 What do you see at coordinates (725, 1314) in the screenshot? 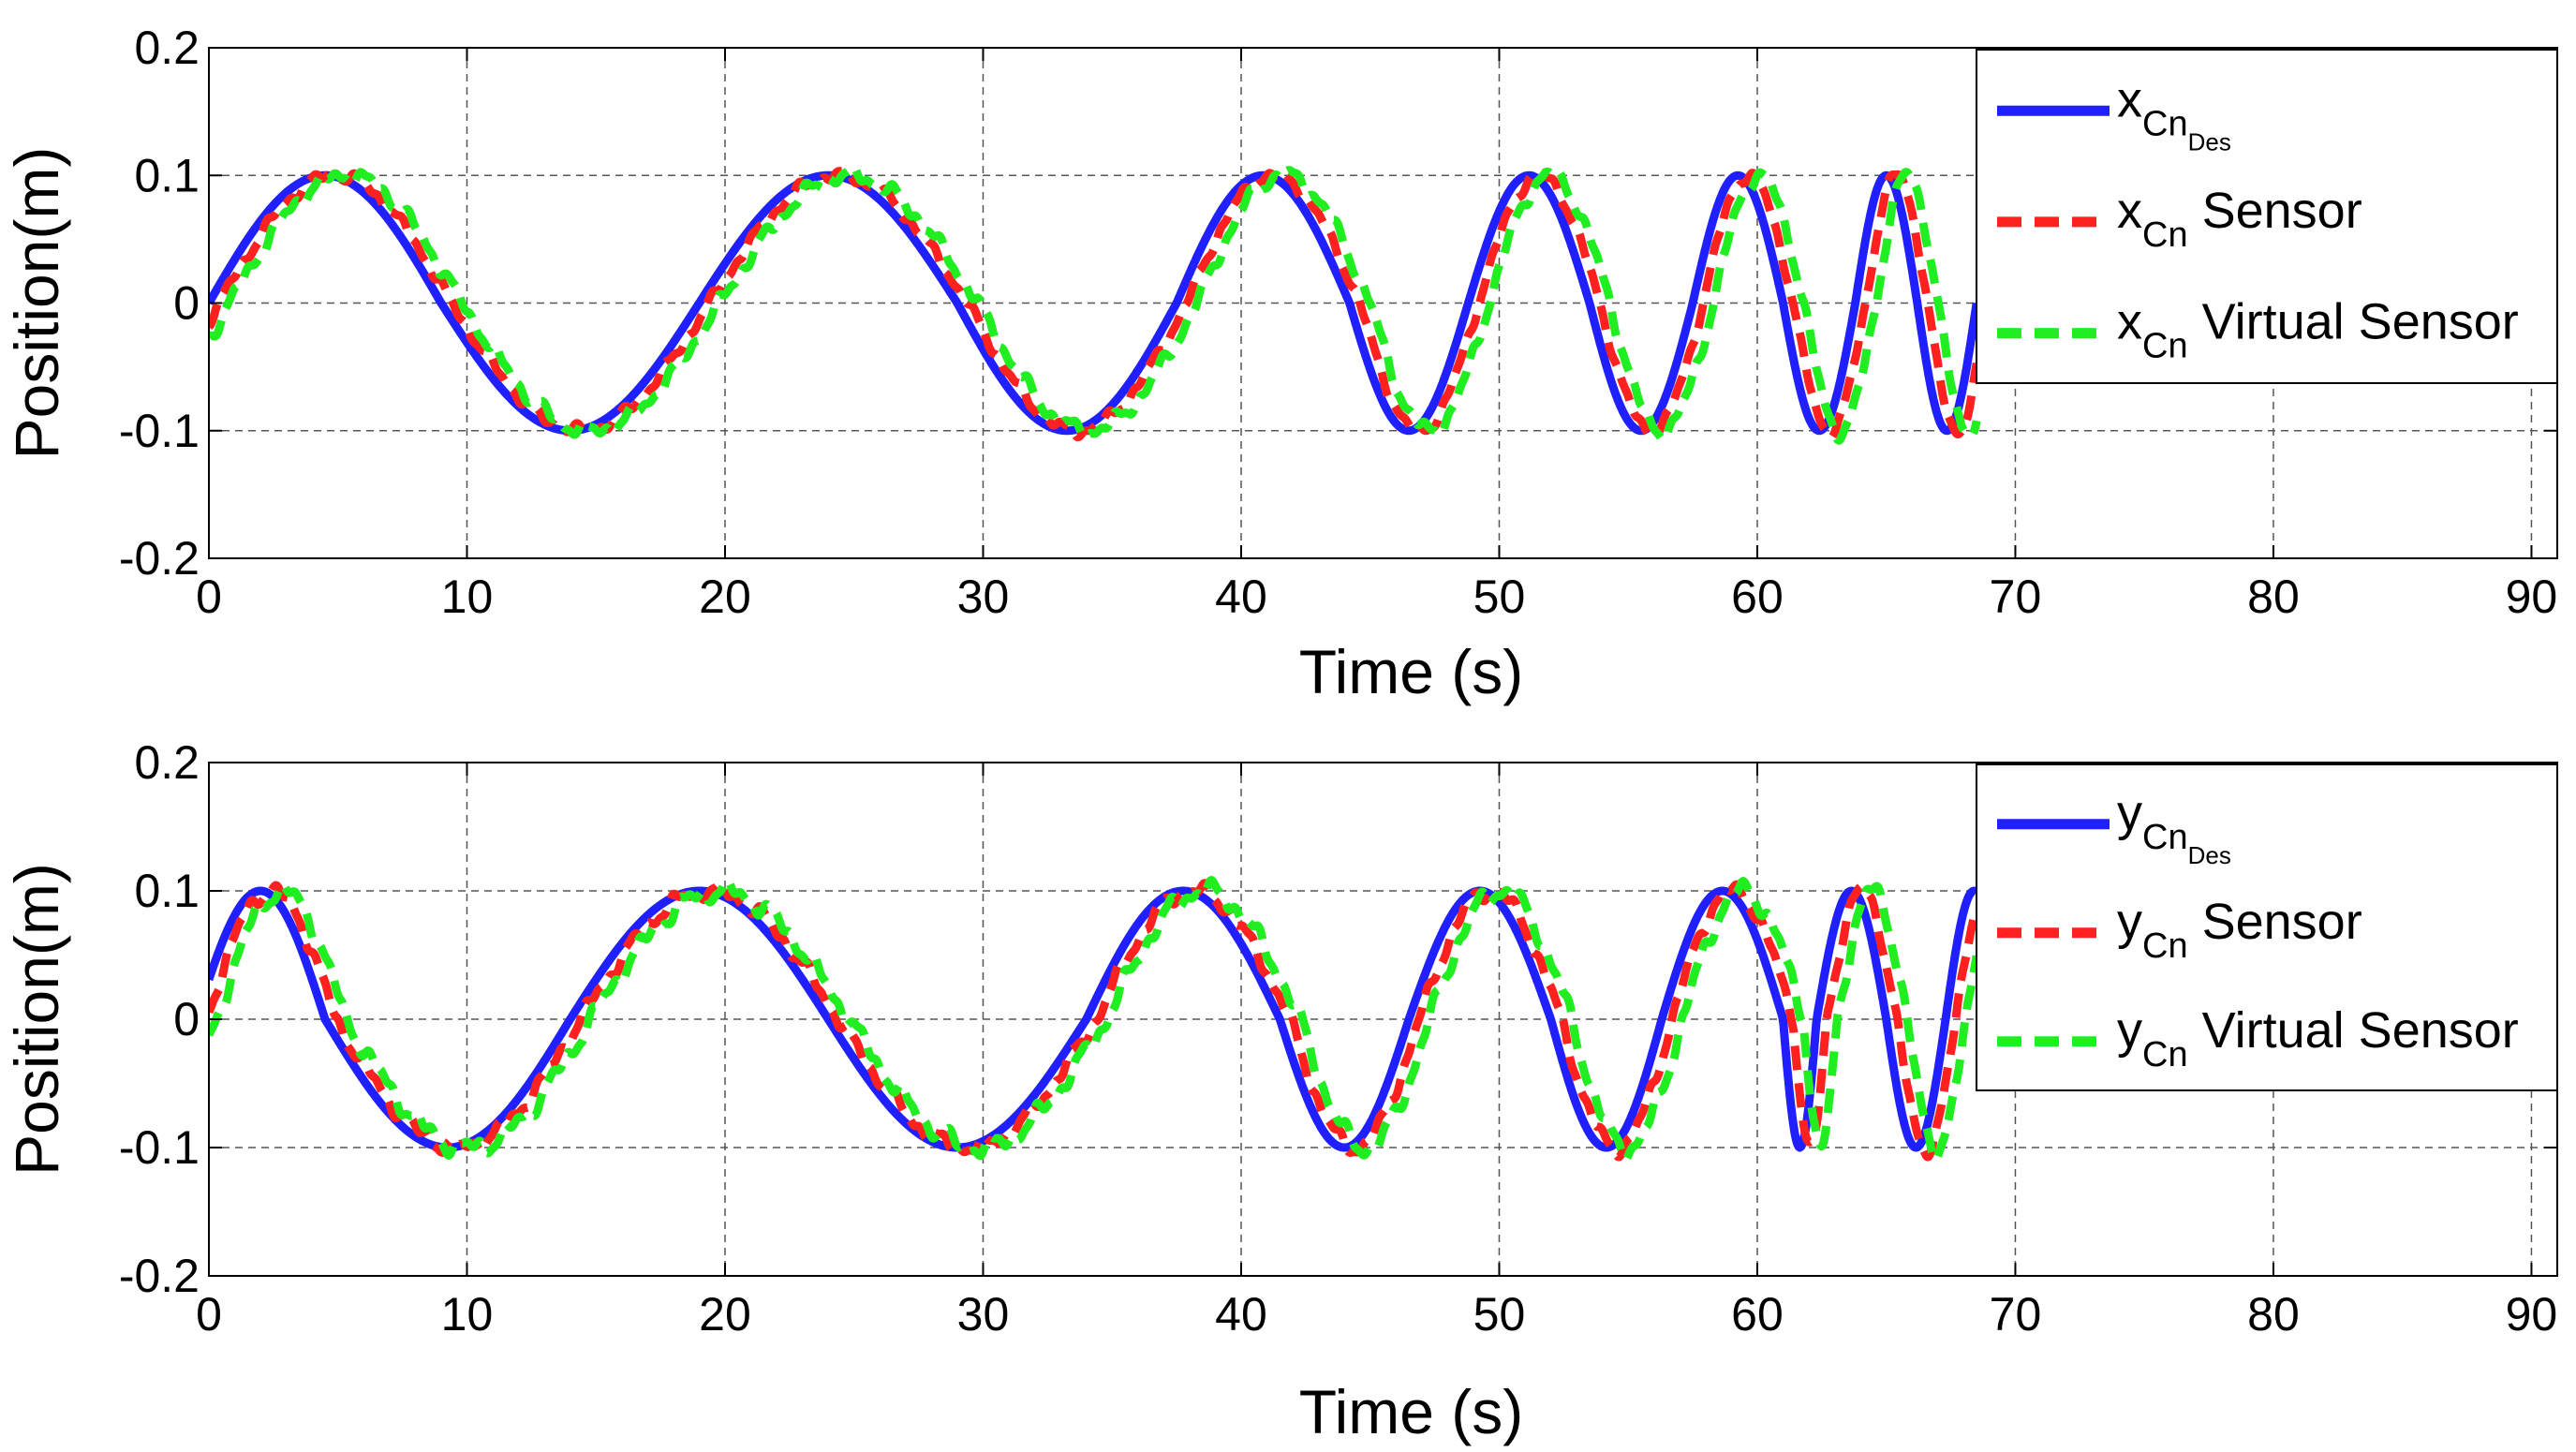
I see `y-plot-xtick-label-20: 20` at bounding box center [725, 1314].